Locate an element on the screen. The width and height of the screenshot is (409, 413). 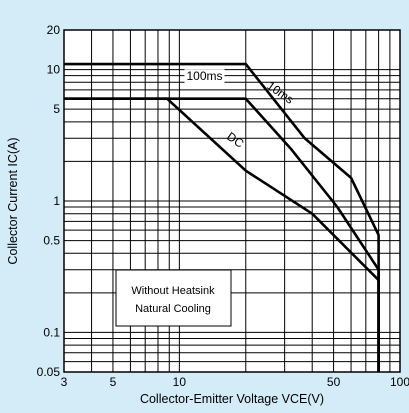
y-tick-label: 0.05 is located at coordinates (49, 372).